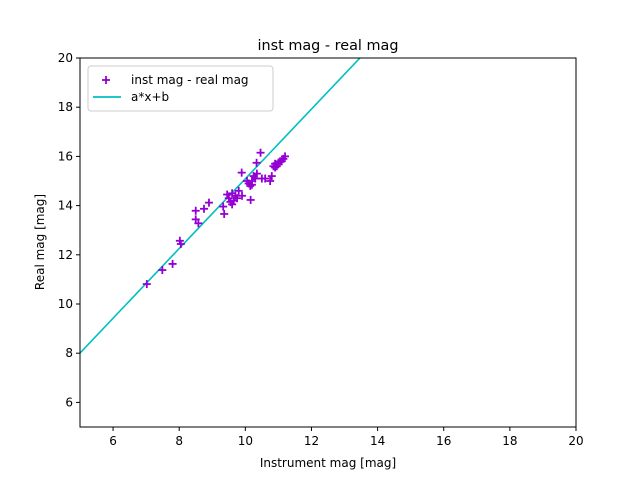 This screenshot has width=640, height=484. Describe the element at coordinates (65, 58) in the screenshot. I see `y-tick-label: 20` at that location.